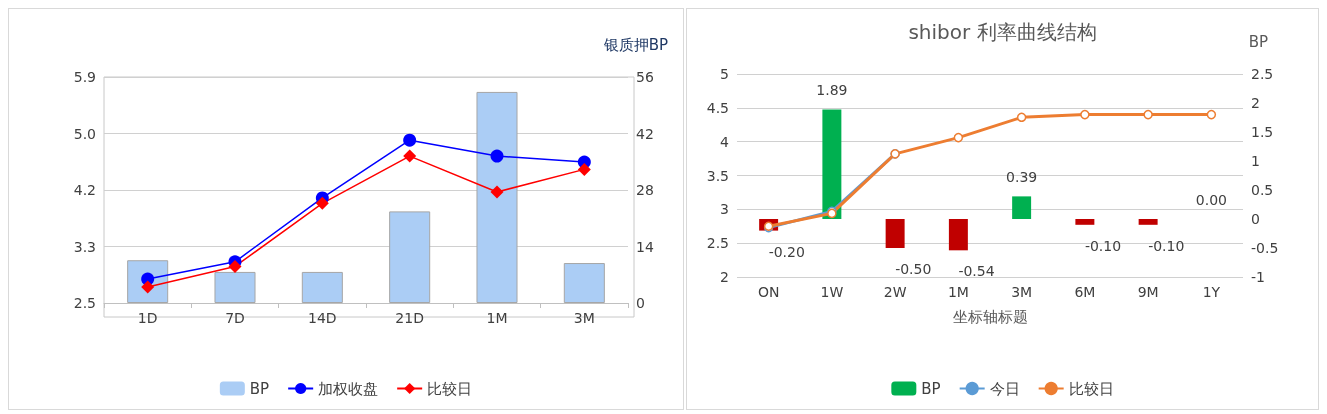  What do you see at coordinates (717, 175) in the screenshot?
I see `y-tick-label: 3.5` at bounding box center [717, 175].